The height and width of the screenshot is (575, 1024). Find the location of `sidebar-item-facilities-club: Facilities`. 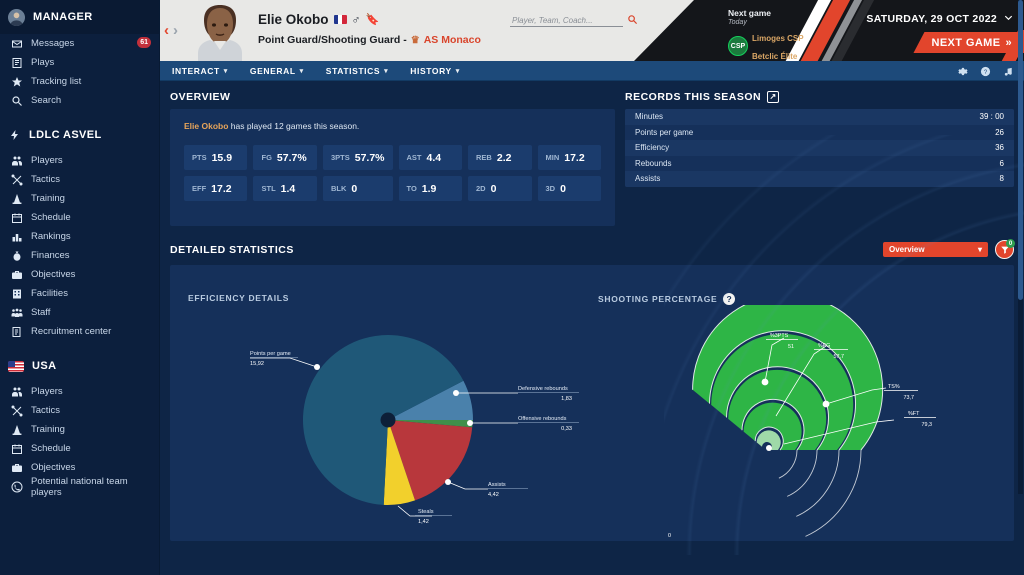

sidebar-item-facilities-club: Facilities is located at coordinates (79, 293).